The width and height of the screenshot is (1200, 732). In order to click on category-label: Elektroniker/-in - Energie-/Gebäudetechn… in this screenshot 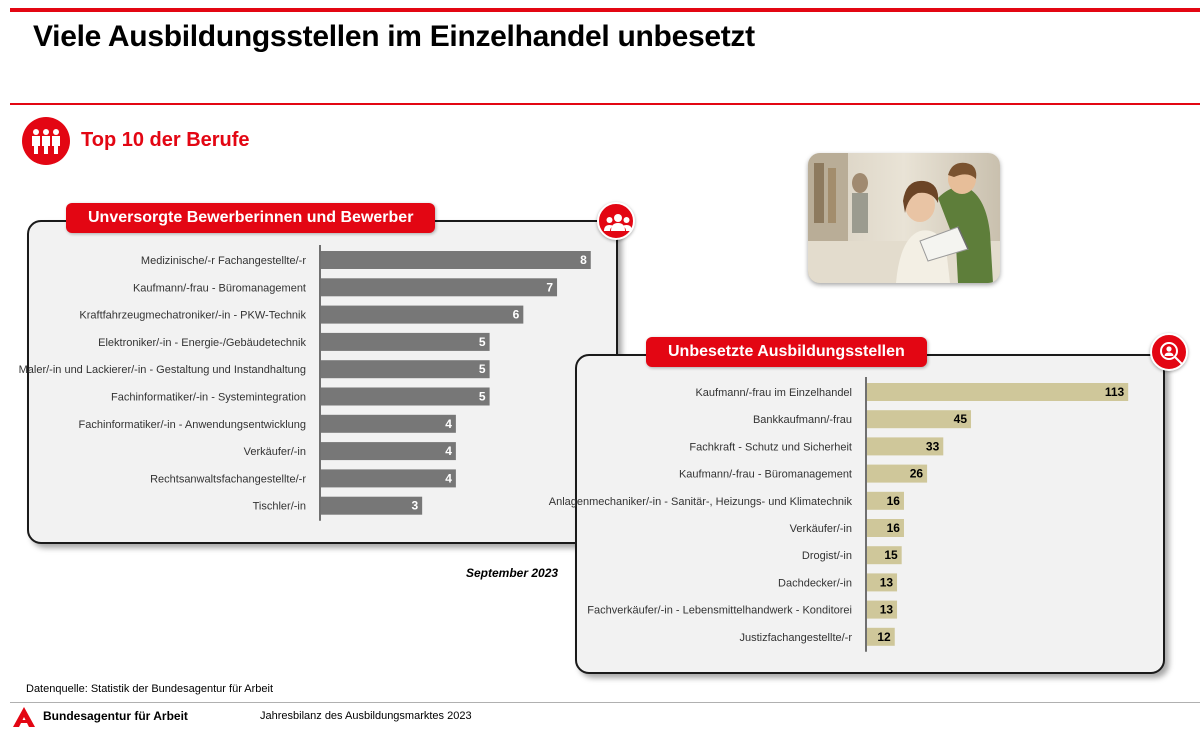, I will do `click(202, 343)`.